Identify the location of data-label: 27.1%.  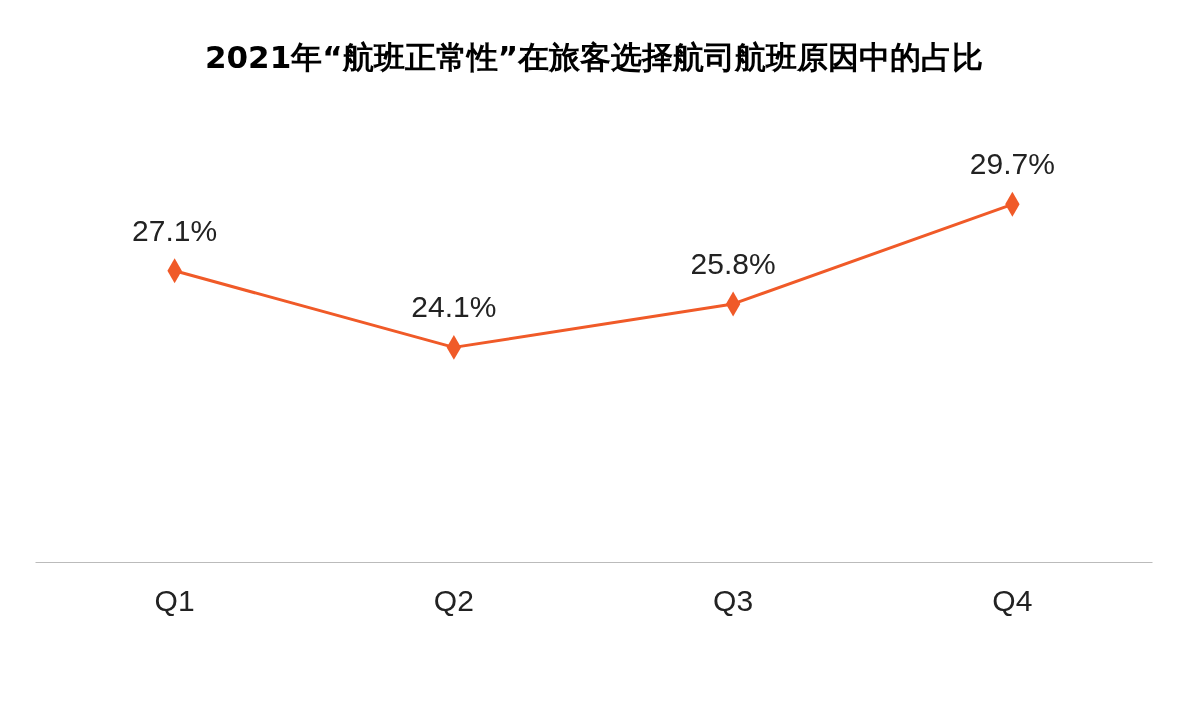
(175, 230).